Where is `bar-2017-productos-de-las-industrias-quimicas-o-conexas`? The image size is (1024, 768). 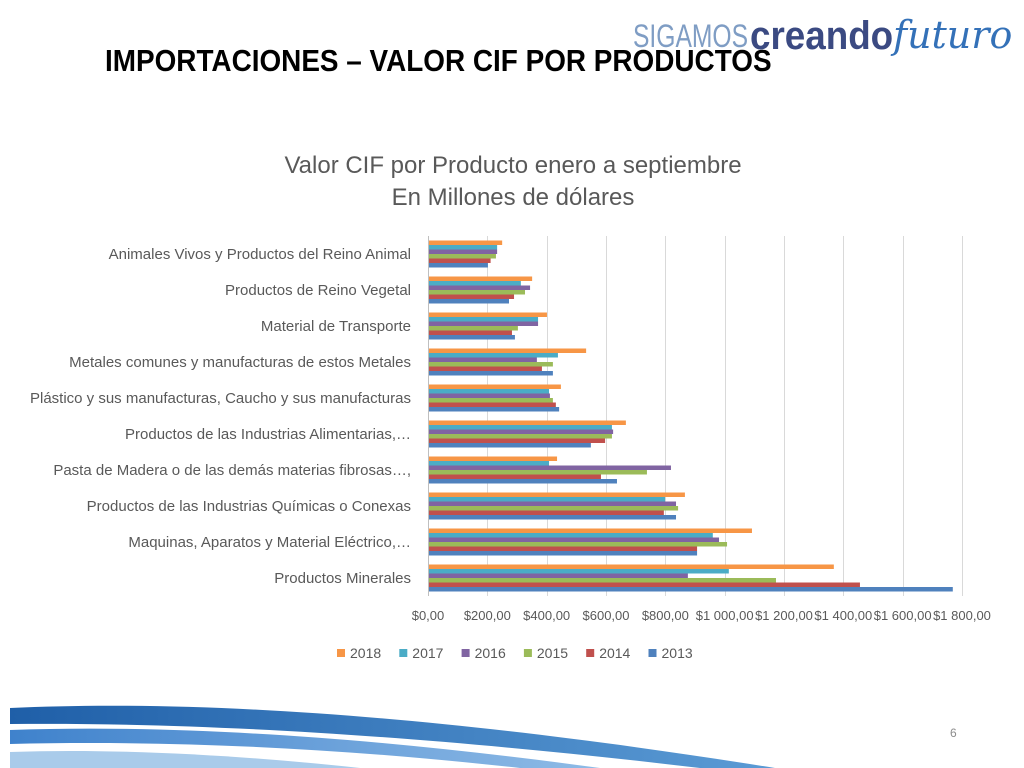 bar-2017-productos-de-las-industrias-quimicas-o-conexas is located at coordinates (547, 499).